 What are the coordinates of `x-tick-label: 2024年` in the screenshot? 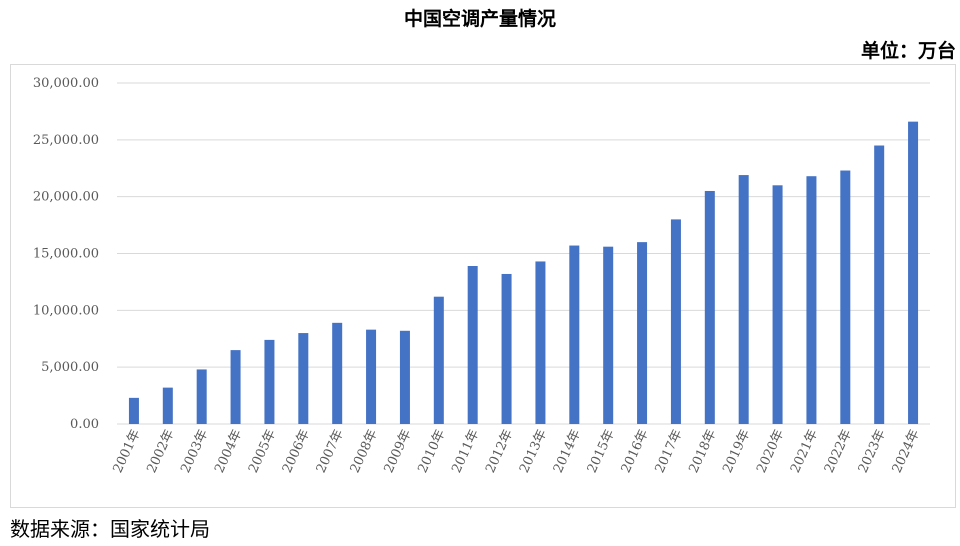 It's located at (906, 451).